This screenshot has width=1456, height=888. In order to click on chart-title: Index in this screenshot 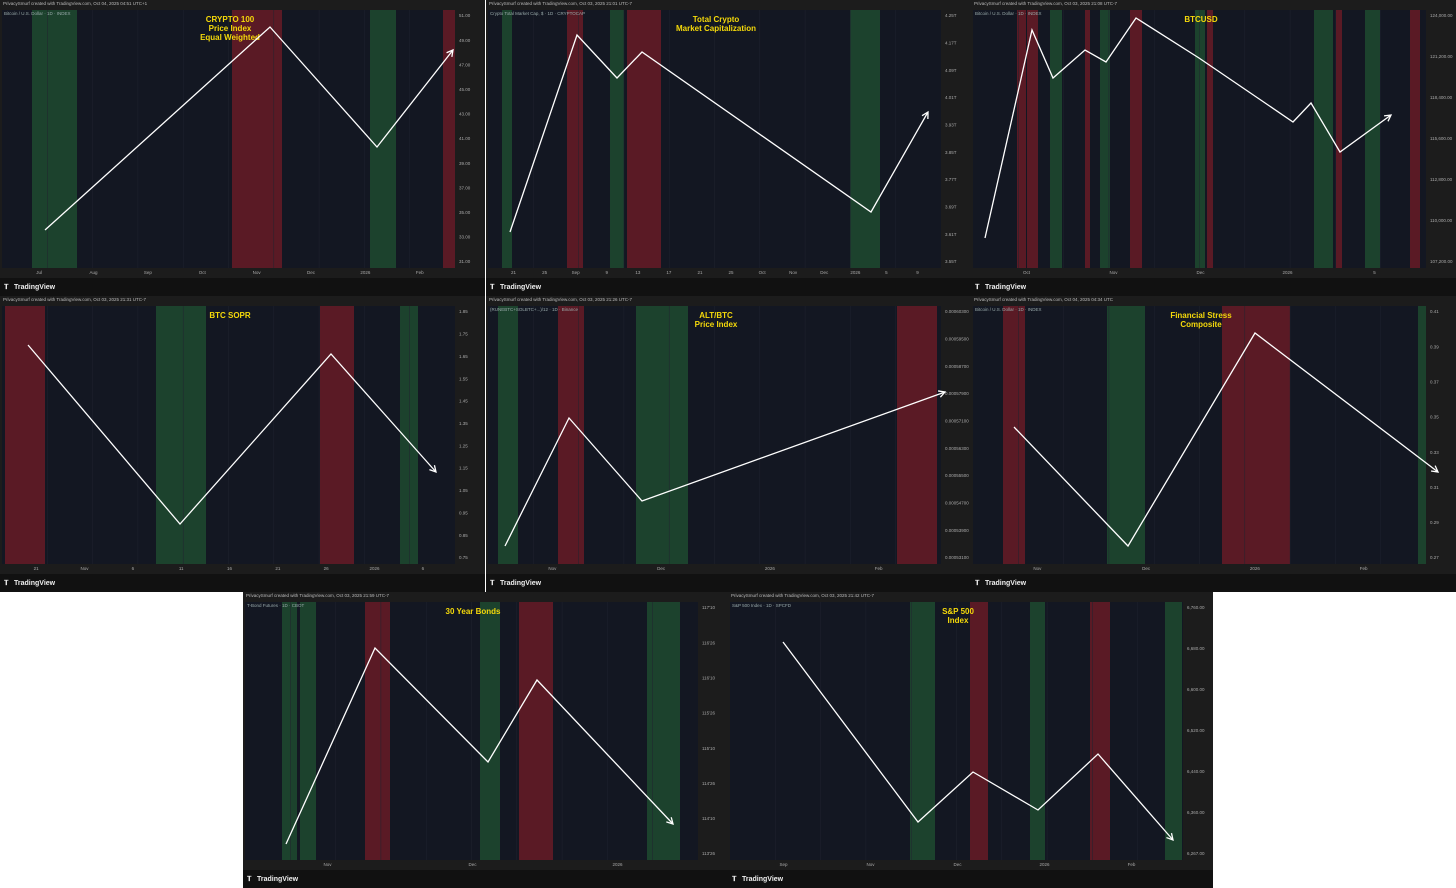, I will do `click(958, 620)`.